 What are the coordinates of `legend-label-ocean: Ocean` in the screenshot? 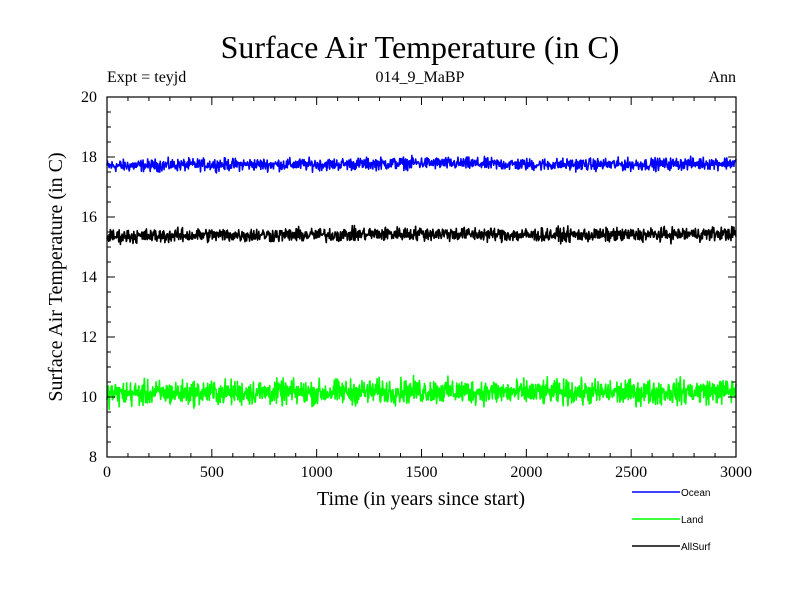 It's located at (695, 493).